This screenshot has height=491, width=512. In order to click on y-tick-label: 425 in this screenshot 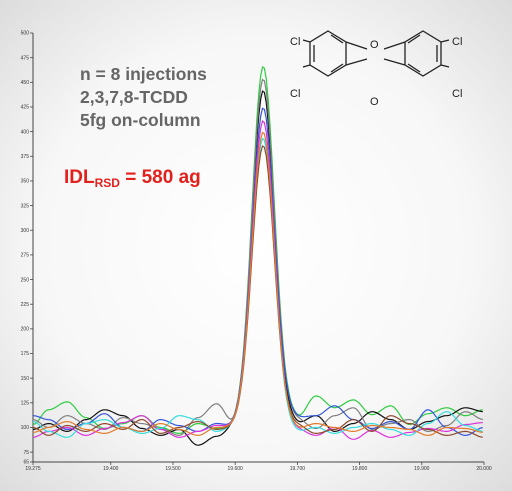, I will do `click(25, 108)`.